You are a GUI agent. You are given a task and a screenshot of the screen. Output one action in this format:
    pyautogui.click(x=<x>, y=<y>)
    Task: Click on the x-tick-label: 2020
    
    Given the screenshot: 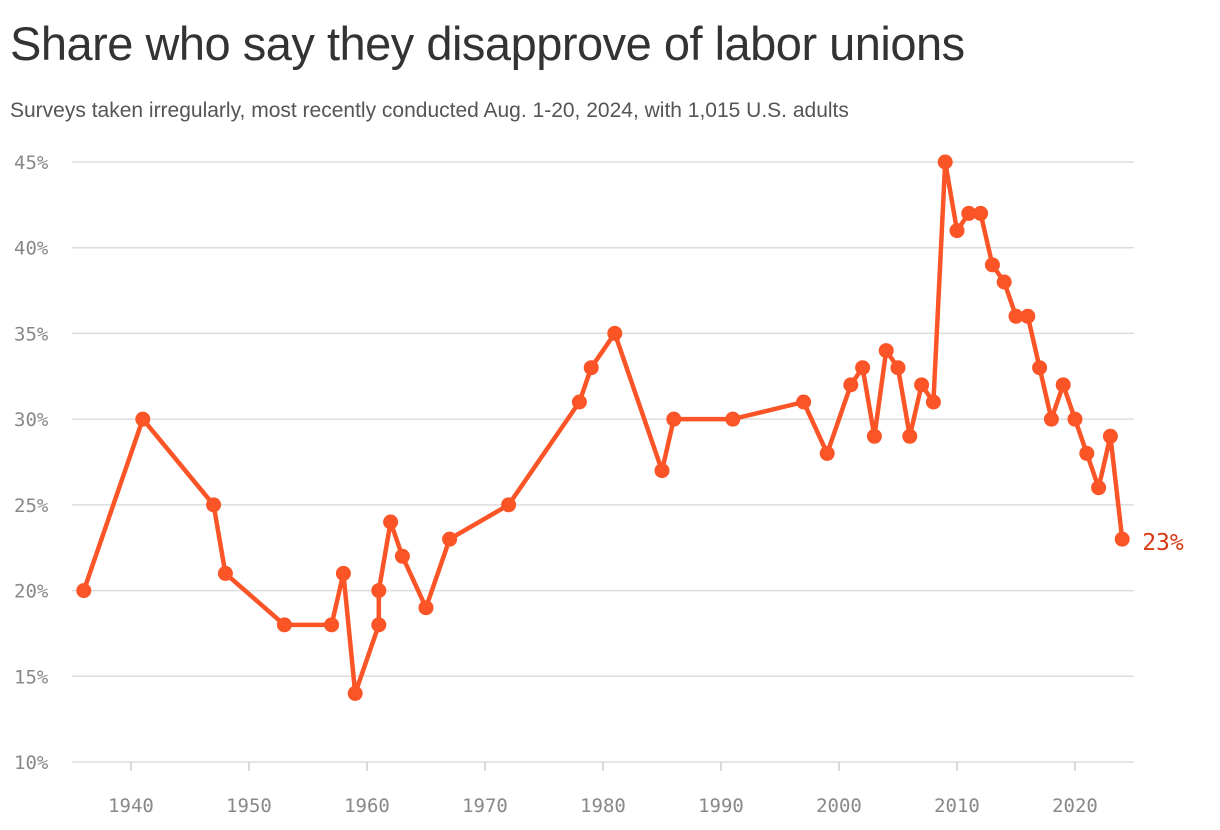 What is the action you would take?
    pyautogui.click(x=1075, y=806)
    